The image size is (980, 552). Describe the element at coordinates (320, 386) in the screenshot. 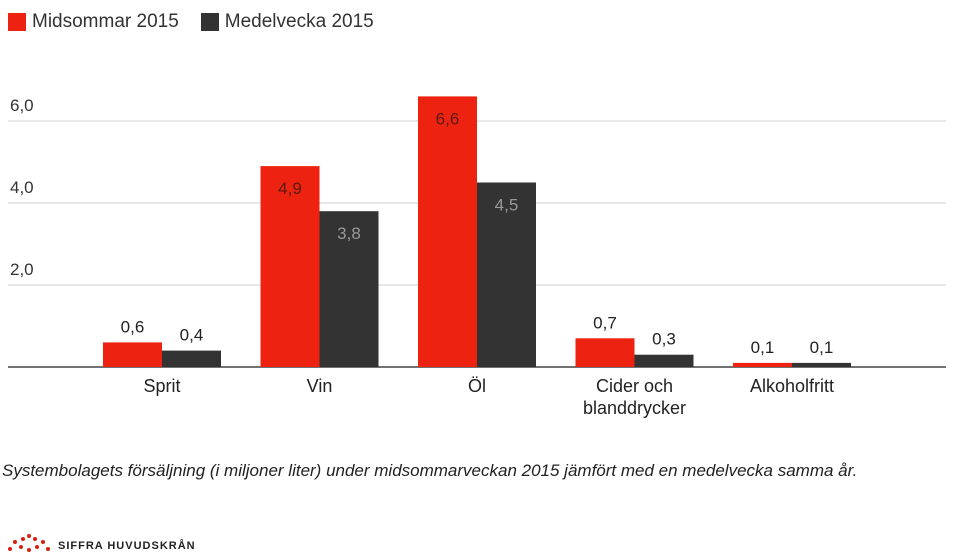

I see `x-tick-label: Vin` at that location.